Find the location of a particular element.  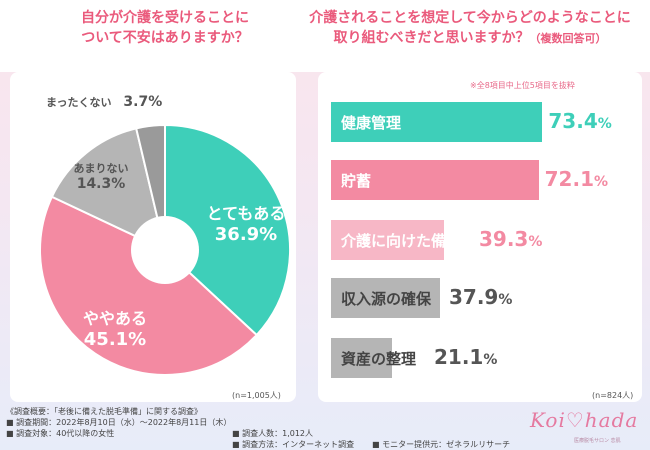

bar-chochiku: 貯蓄 72.1% is located at coordinates (469, 180).